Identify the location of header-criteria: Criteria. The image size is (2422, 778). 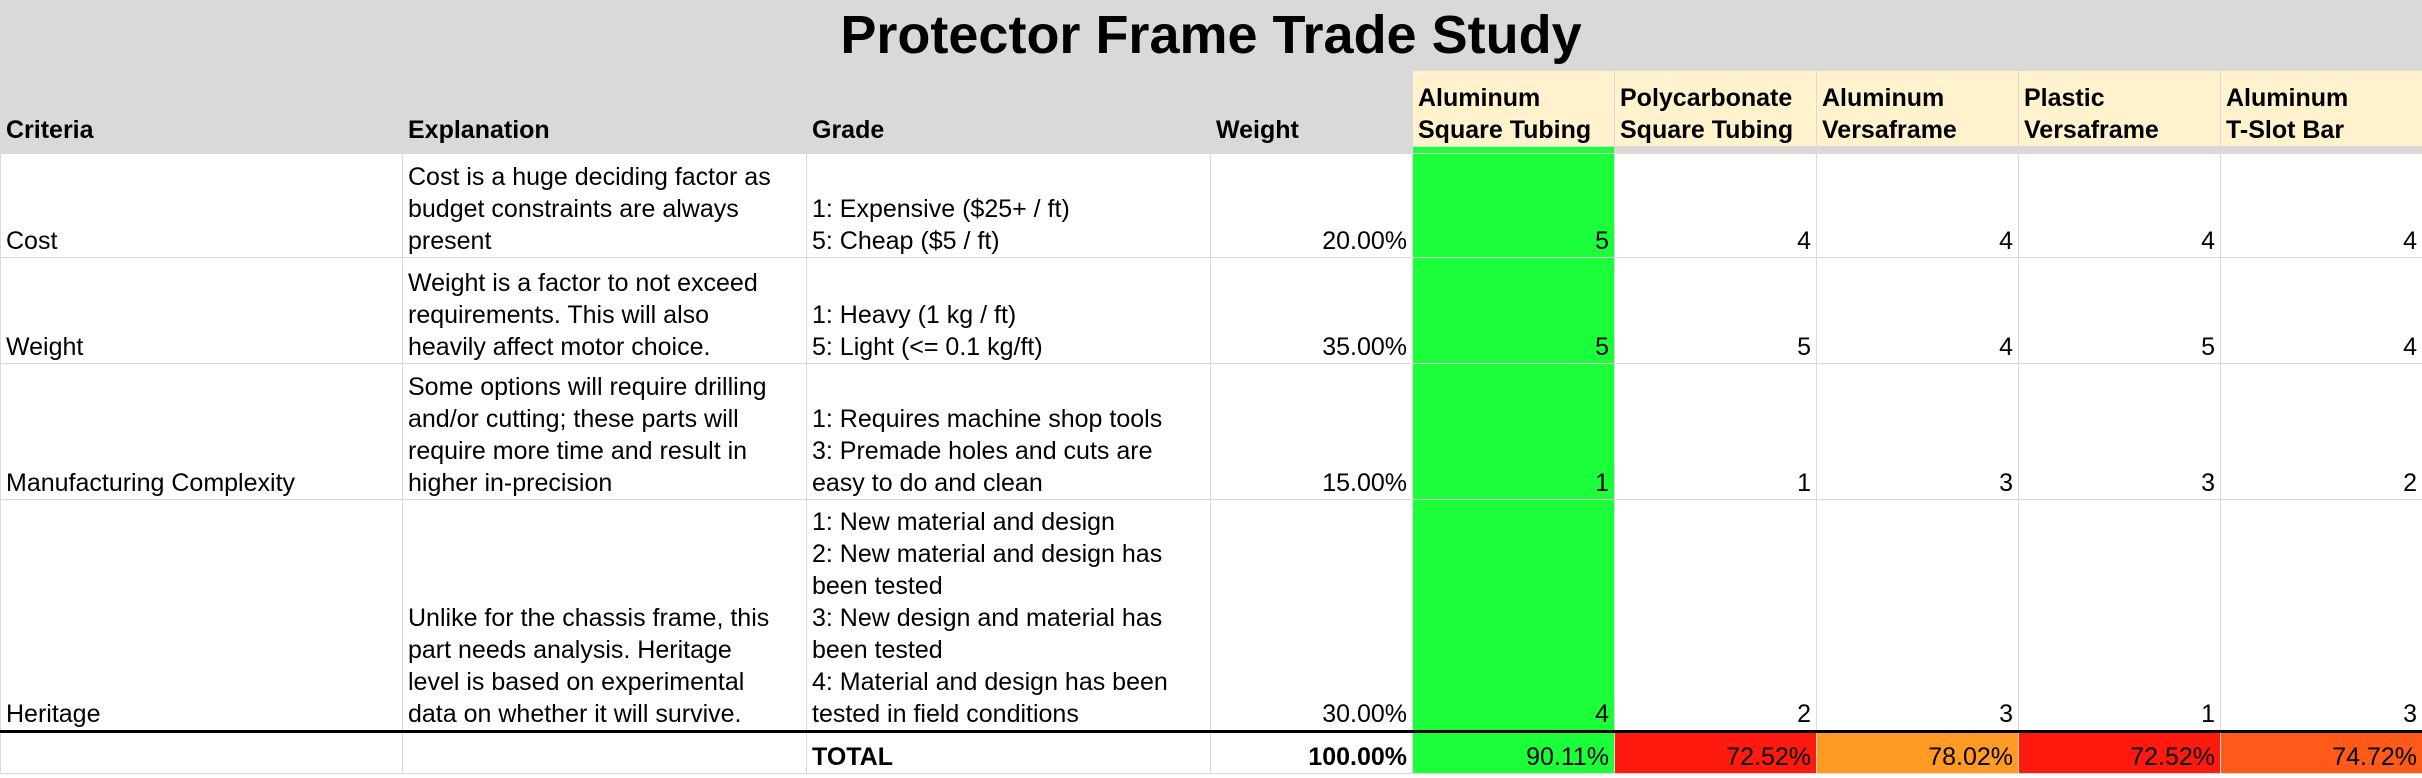
(201, 108).